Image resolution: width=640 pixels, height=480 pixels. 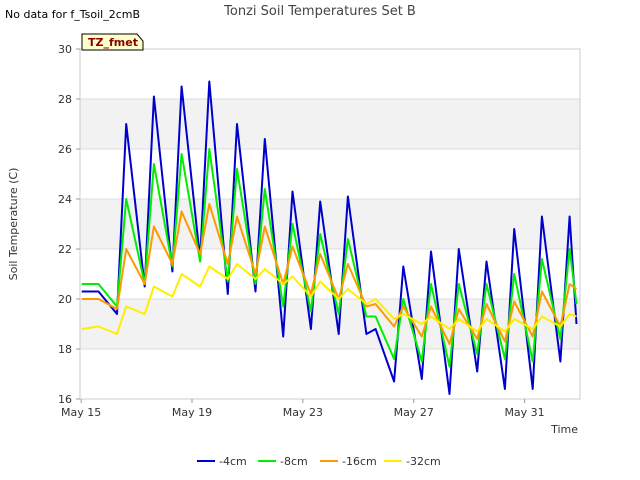 What do you see at coordinates (72, 14) in the screenshot?
I see `no-data-note: No data for f_Tsoil_2cmB` at bounding box center [72, 14].